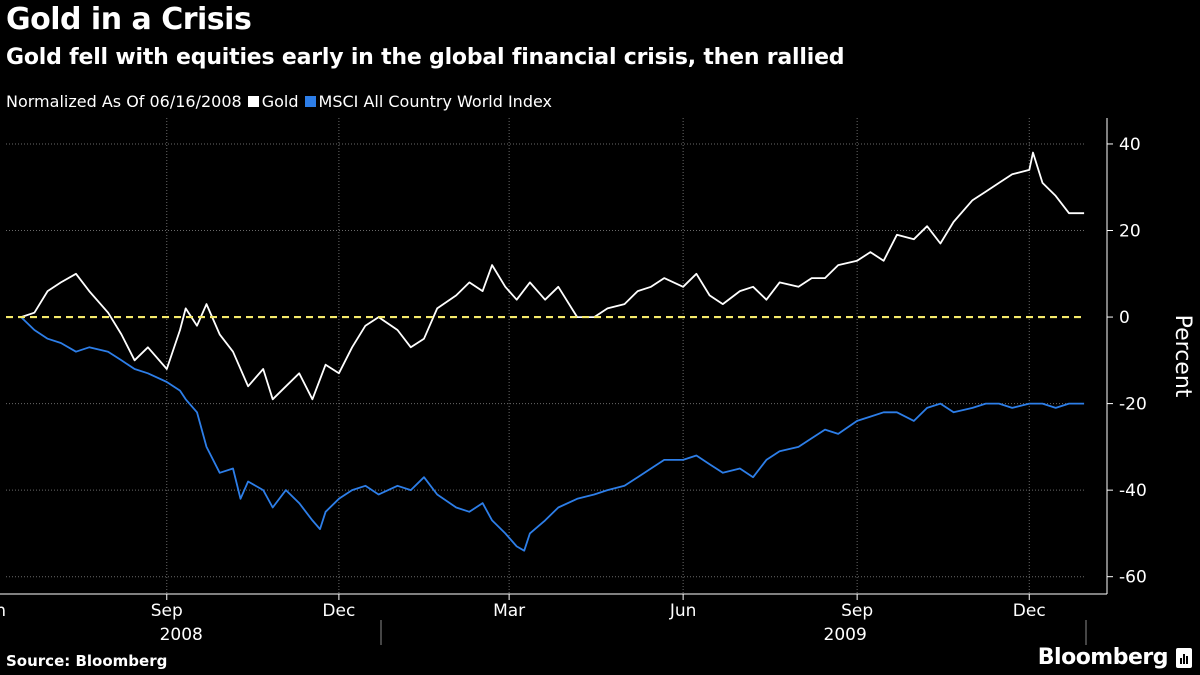 The image size is (1200, 675). I want to click on brand-name: Bloomberg, so click(1103, 657).